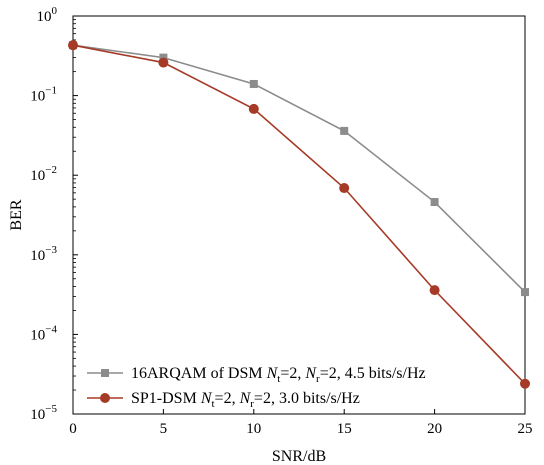 The width and height of the screenshot is (544, 465). What do you see at coordinates (105, 373) in the screenshot?
I see `legend-marker-square` at bounding box center [105, 373].